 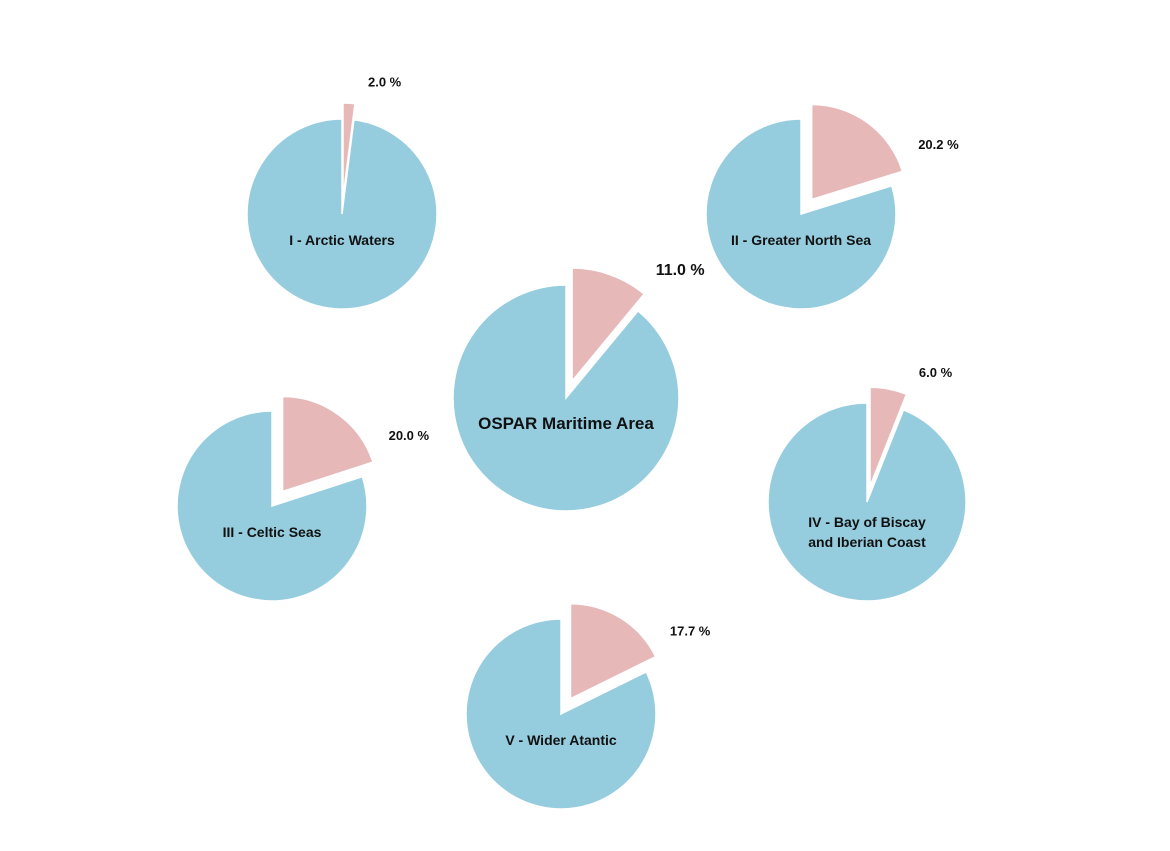 What do you see at coordinates (566, 398) in the screenshot?
I see `ospar-main-slice` at bounding box center [566, 398].